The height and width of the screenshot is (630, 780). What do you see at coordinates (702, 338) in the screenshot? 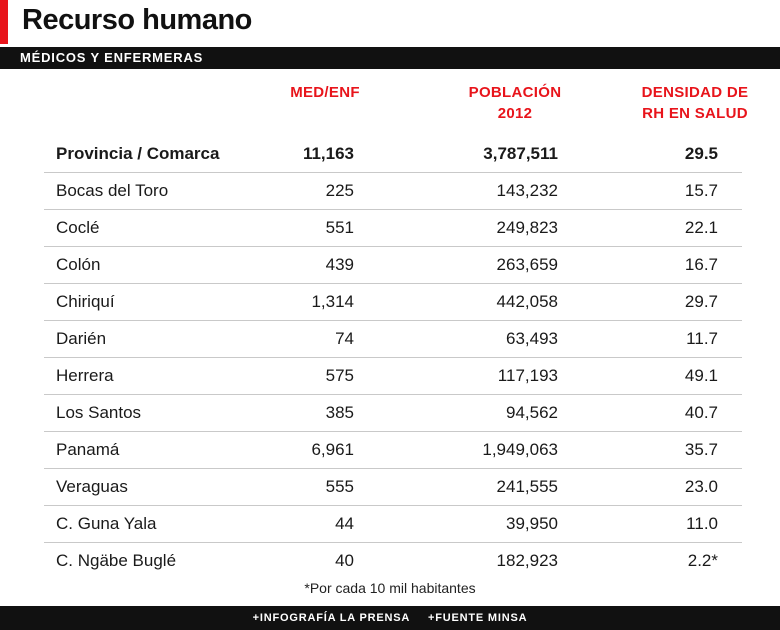
I see `cell-densidad: 11.7` at bounding box center [702, 338].